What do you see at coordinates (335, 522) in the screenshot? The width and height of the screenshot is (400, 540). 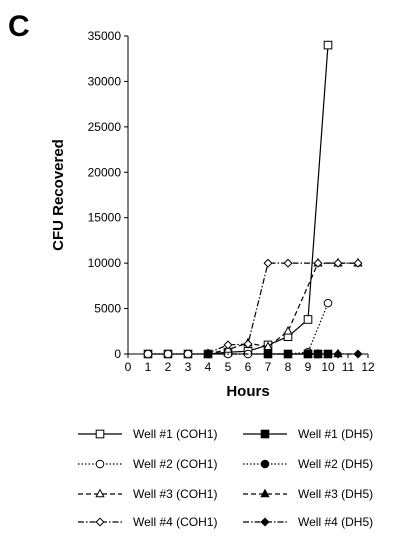 I see `legend-label: Well #4 (DH5)` at bounding box center [335, 522].